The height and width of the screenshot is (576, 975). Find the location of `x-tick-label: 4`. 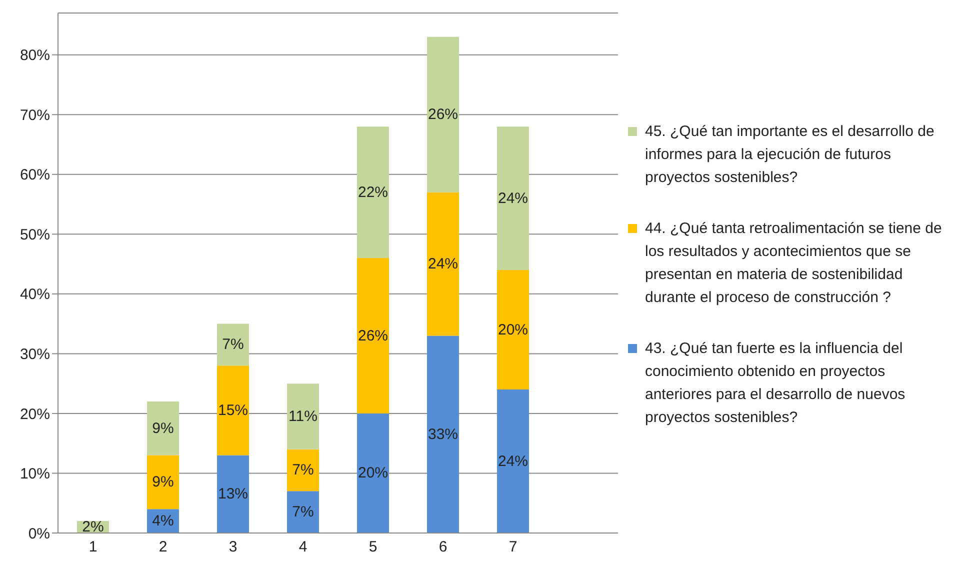

x-tick-label: 4 is located at coordinates (303, 547).